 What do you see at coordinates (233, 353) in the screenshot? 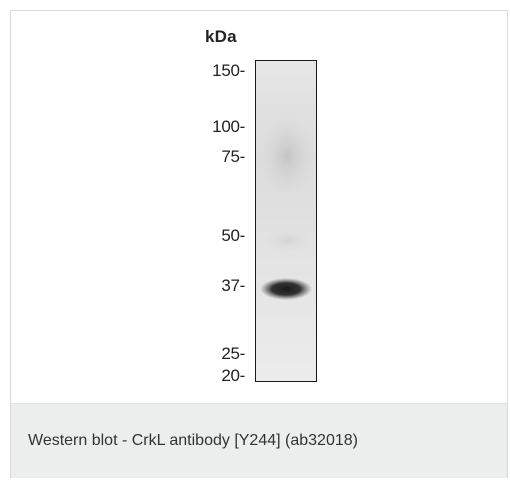
I see `marker-label-25: 25-` at bounding box center [233, 353].